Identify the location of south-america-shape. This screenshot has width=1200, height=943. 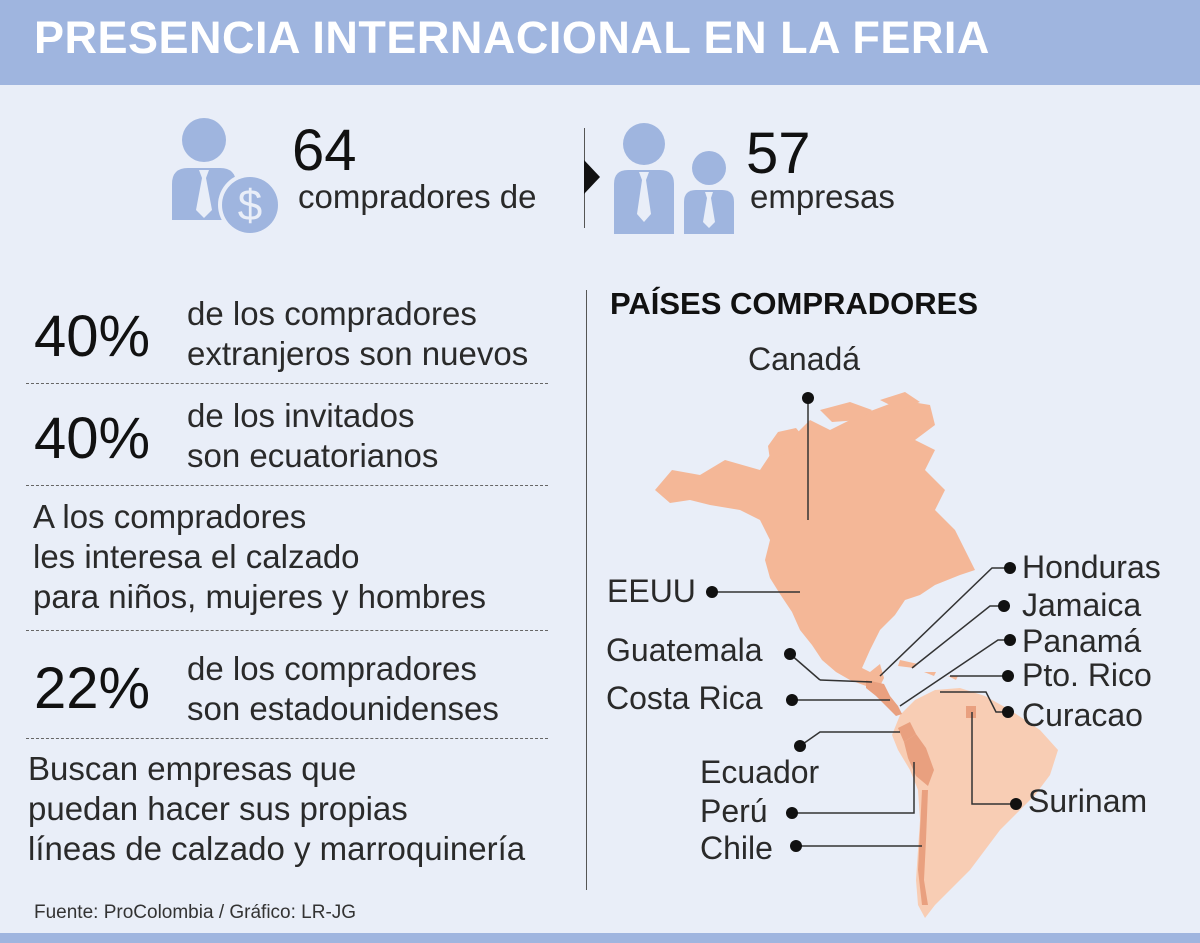
(975, 803).